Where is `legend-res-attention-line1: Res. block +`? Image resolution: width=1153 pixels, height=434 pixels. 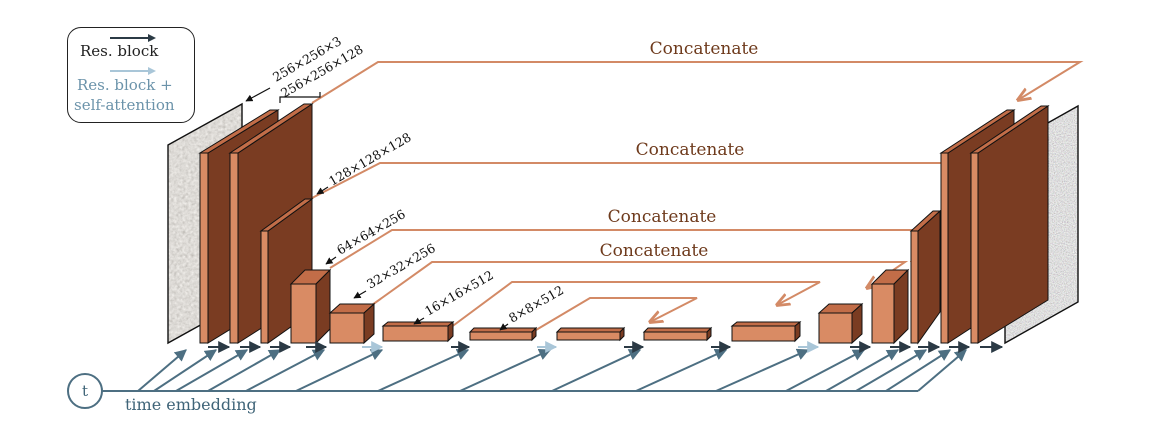
legend-res-attention-line1: Res. block + is located at coordinates (125, 85).